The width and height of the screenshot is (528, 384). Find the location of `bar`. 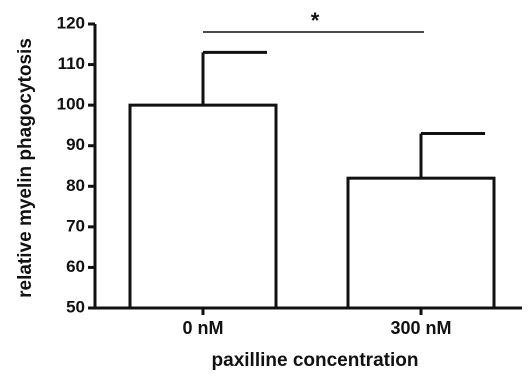

bar is located at coordinates (421, 243).